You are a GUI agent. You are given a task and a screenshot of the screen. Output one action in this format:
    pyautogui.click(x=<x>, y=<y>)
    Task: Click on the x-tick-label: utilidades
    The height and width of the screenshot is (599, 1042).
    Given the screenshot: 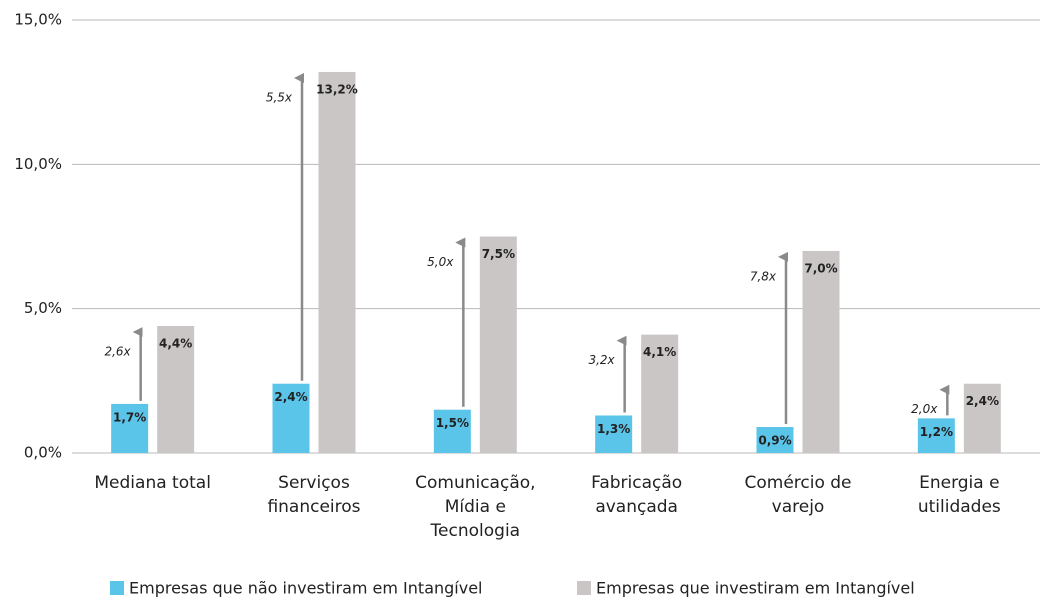 What is the action you would take?
    pyautogui.click(x=959, y=507)
    